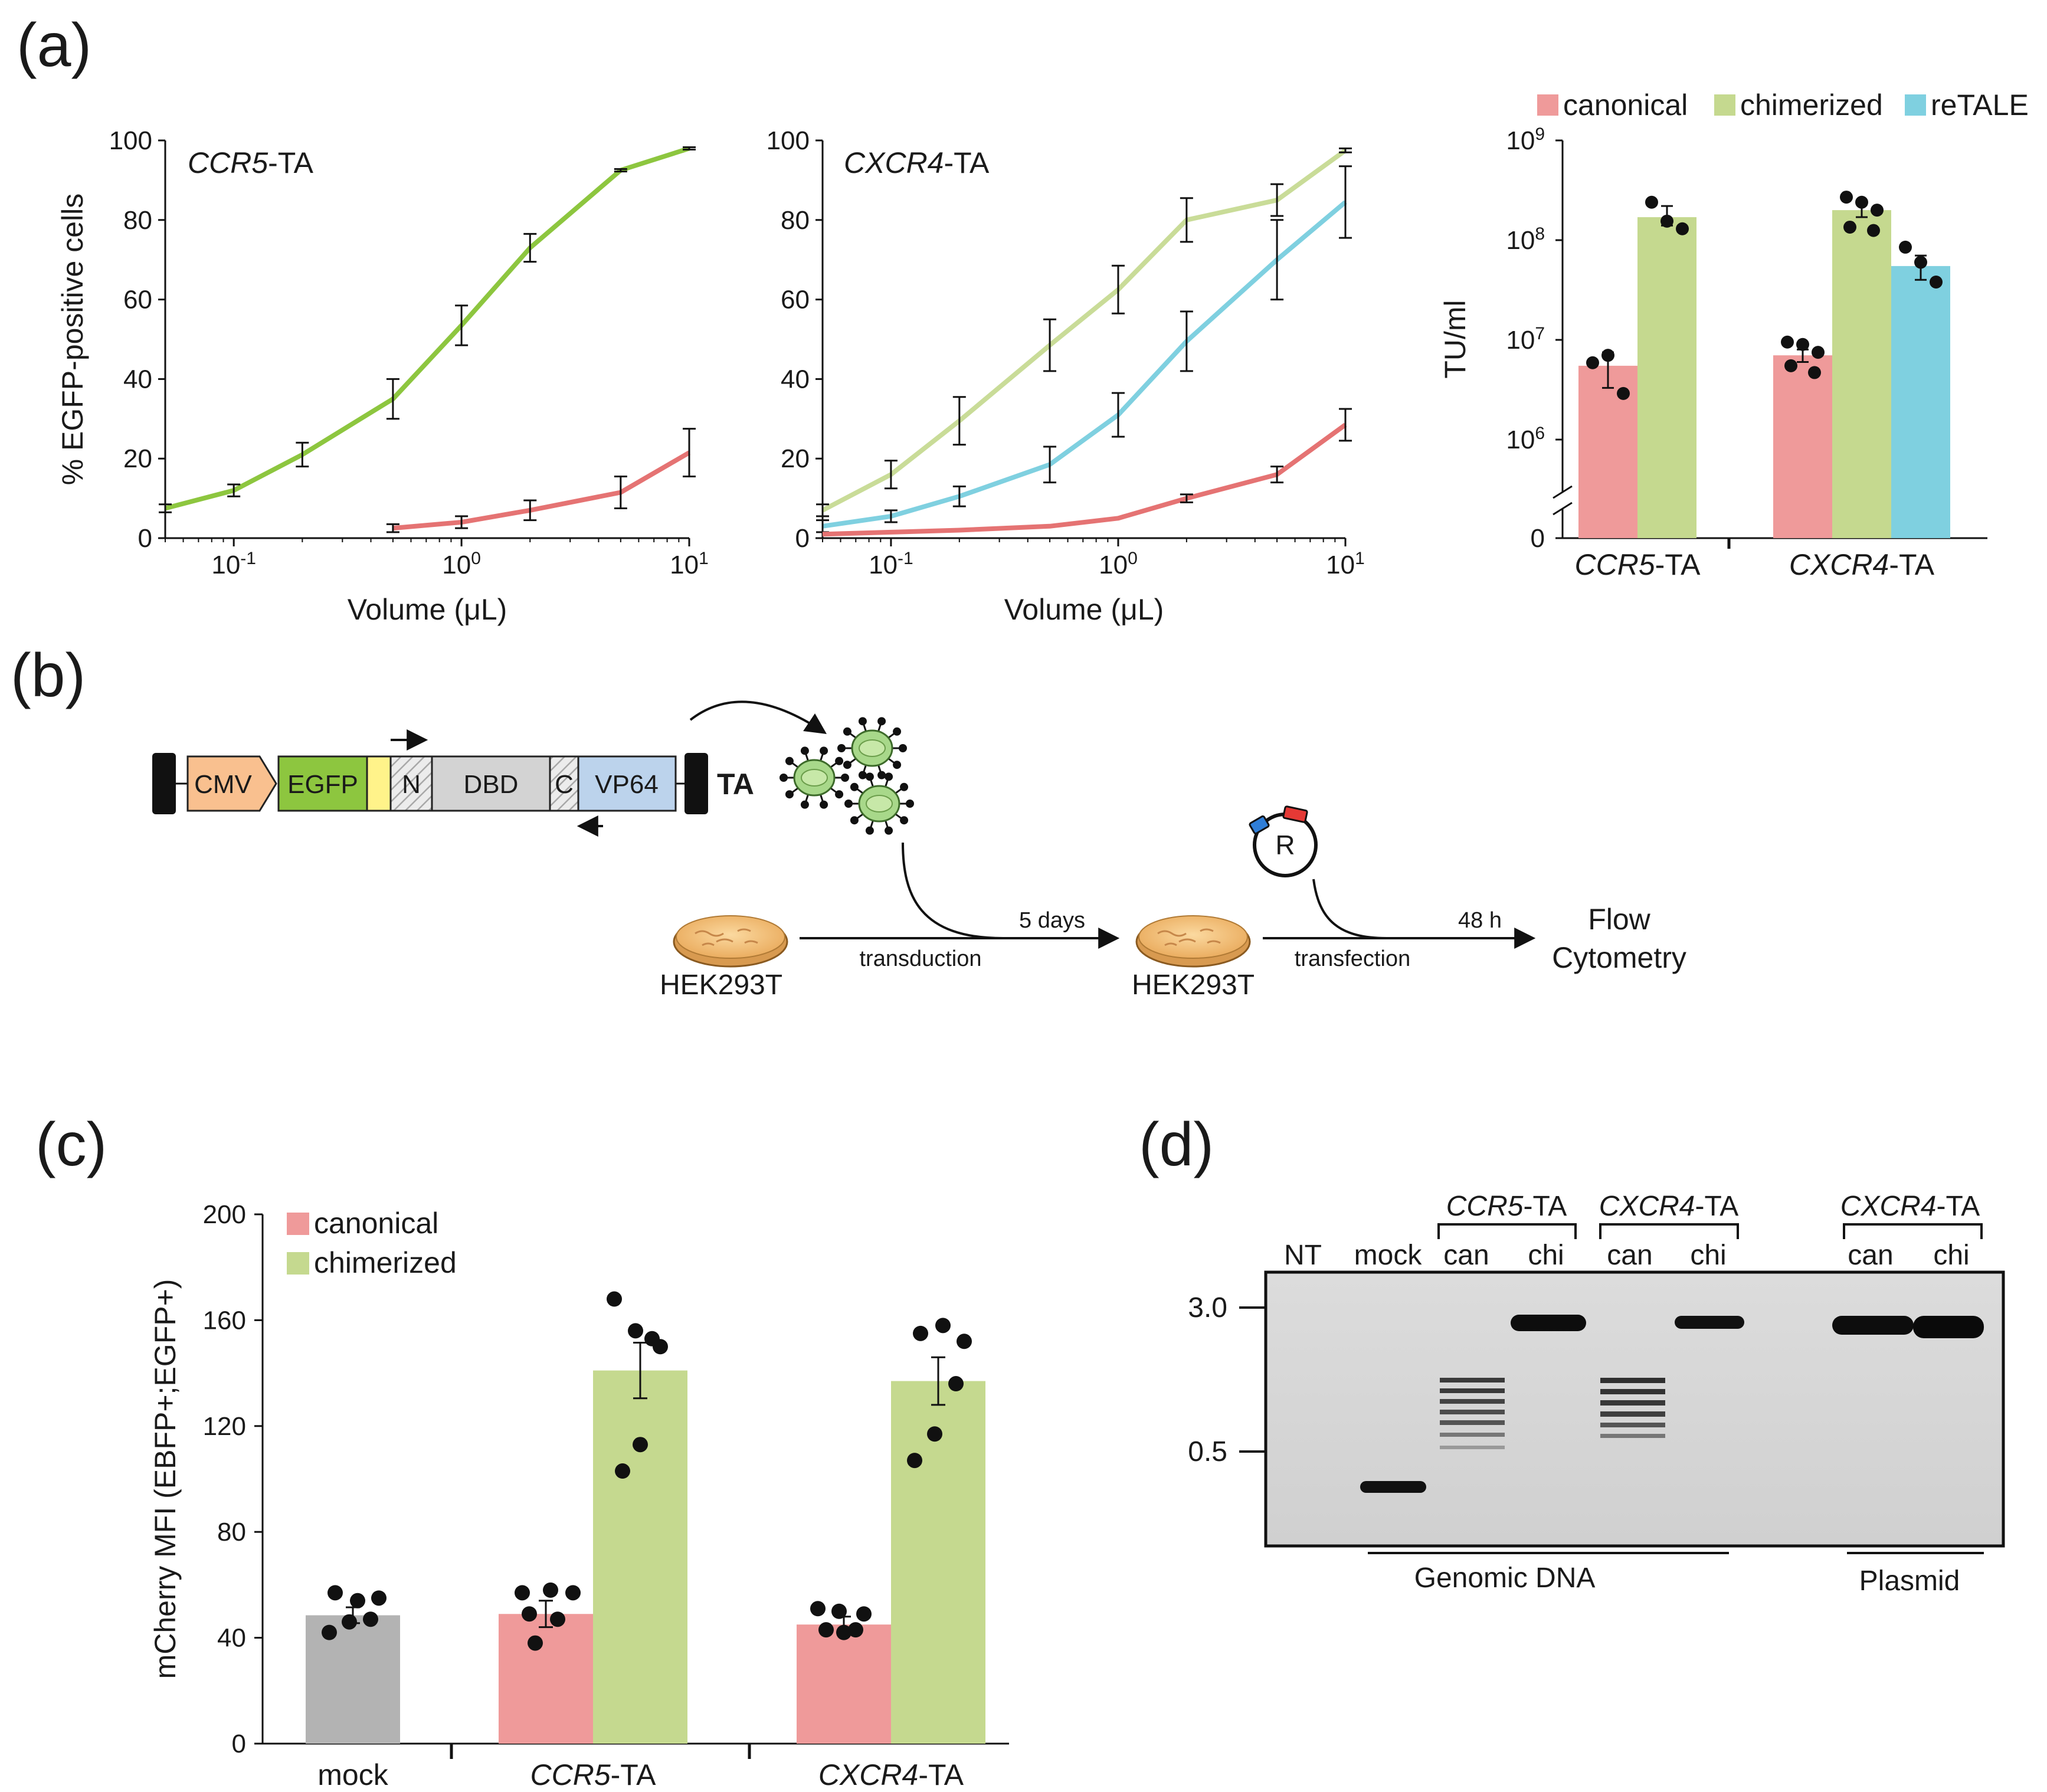 The width and height of the screenshot is (2047, 1792). I want to click on construct-diagram: CMV EGFP N DBD C VP64 TA H, so click(919, 850).